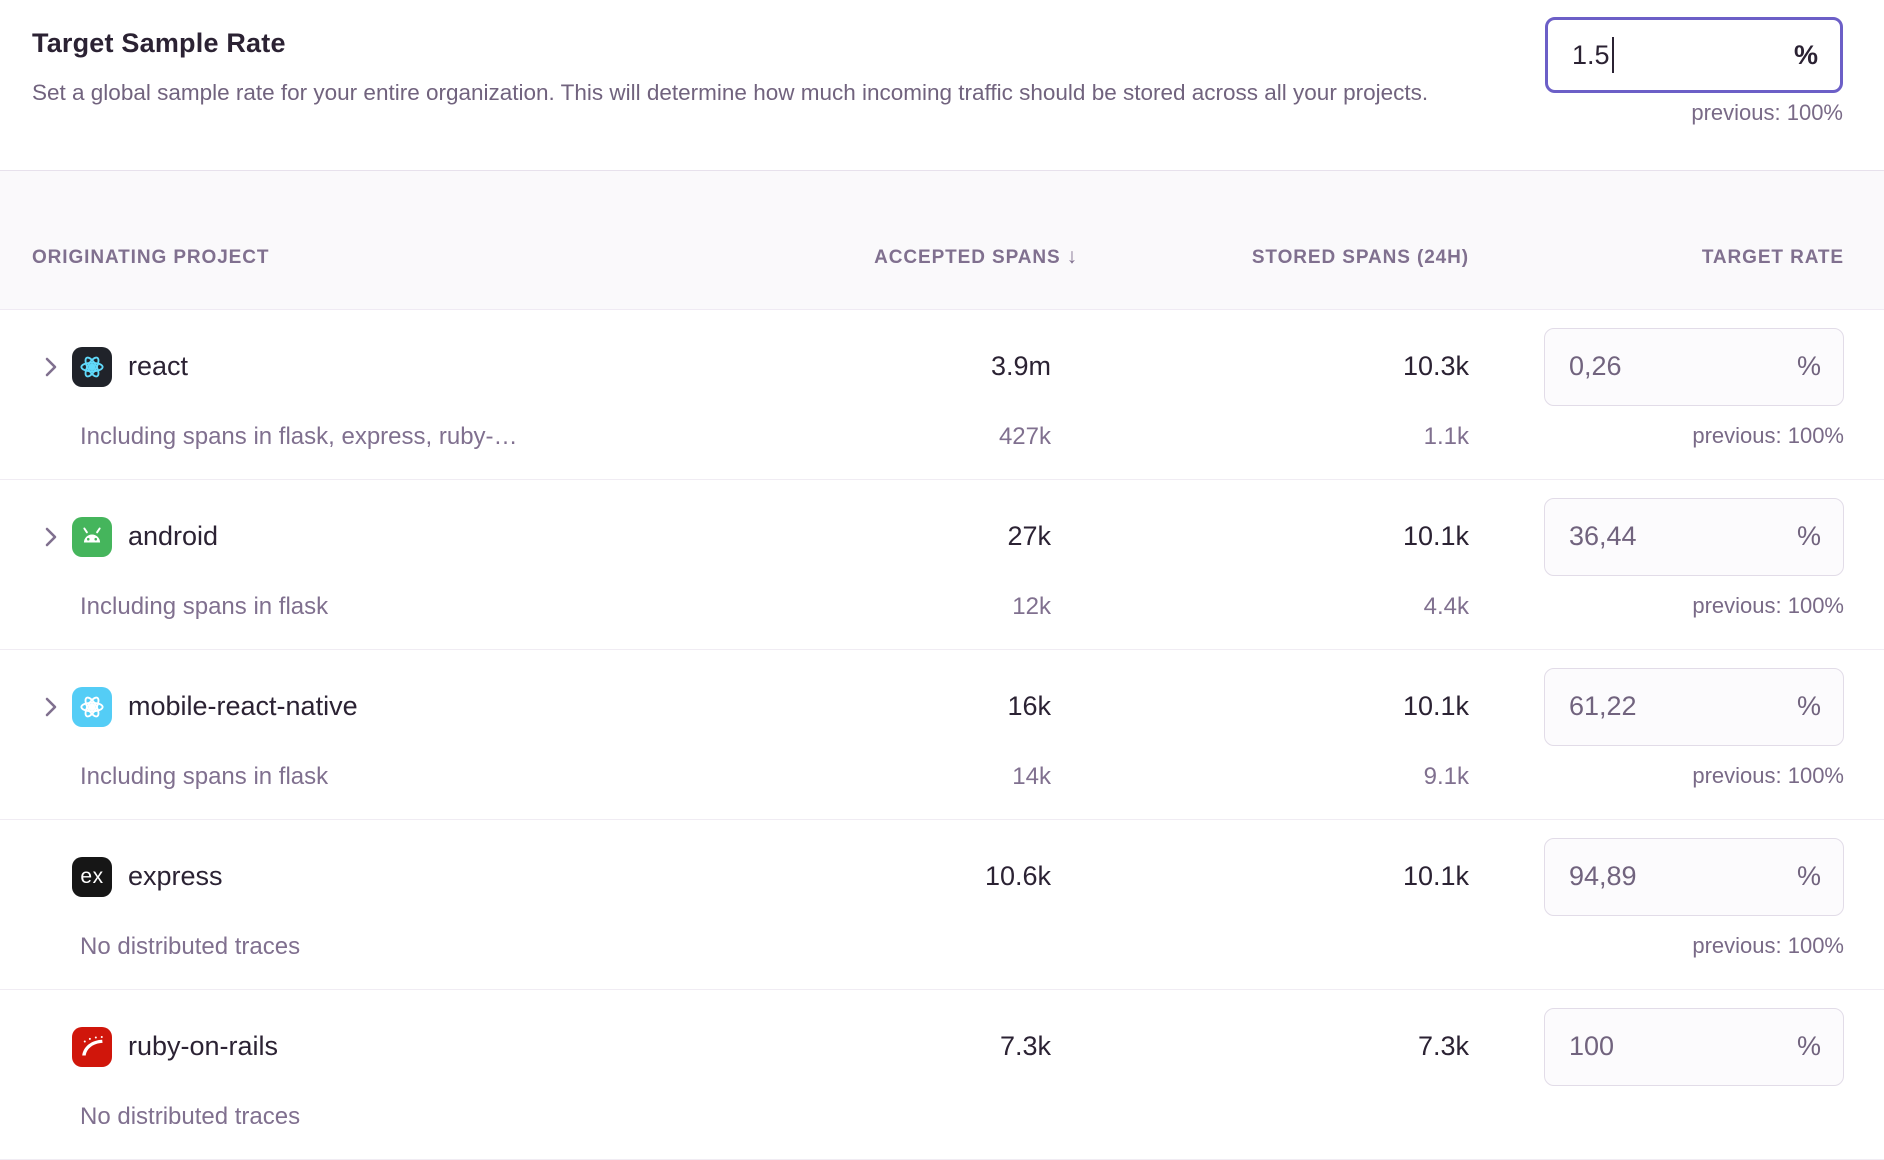 The height and width of the screenshot is (1160, 1884). Describe the element at coordinates (1694, 536) in the screenshot. I see `target-rate-input: 36,44 %` at that location.